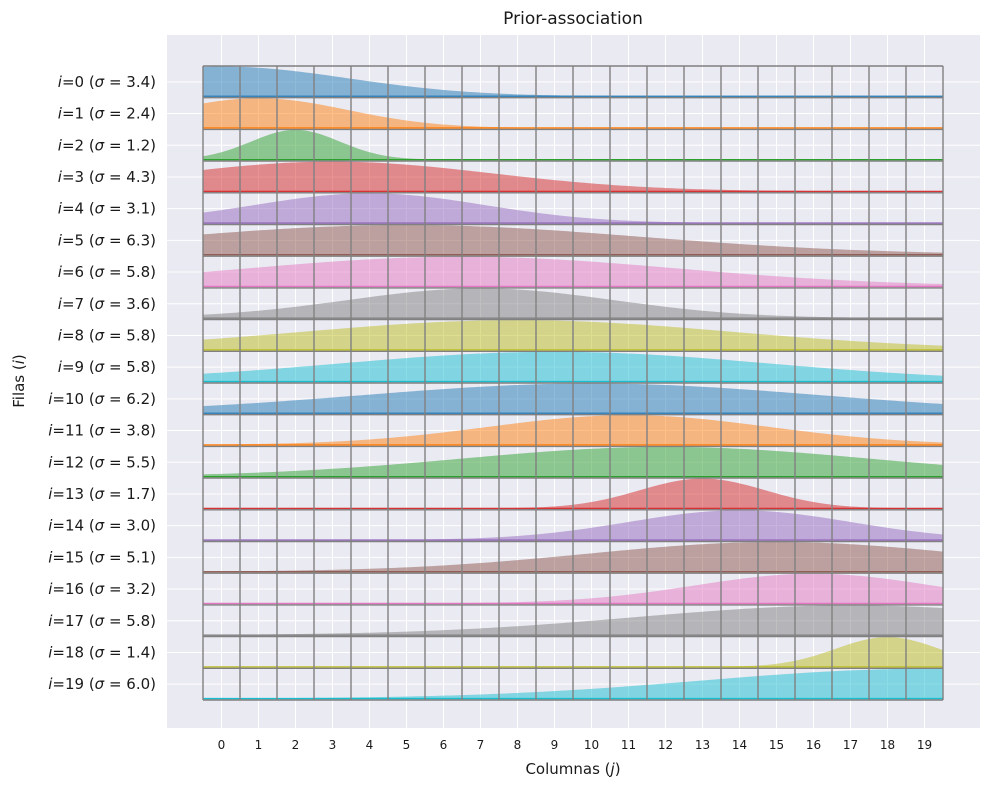 The height and width of the screenshot is (795, 990). What do you see at coordinates (19, 381) in the screenshot?
I see `y-axis-label: Filas (i)` at bounding box center [19, 381].